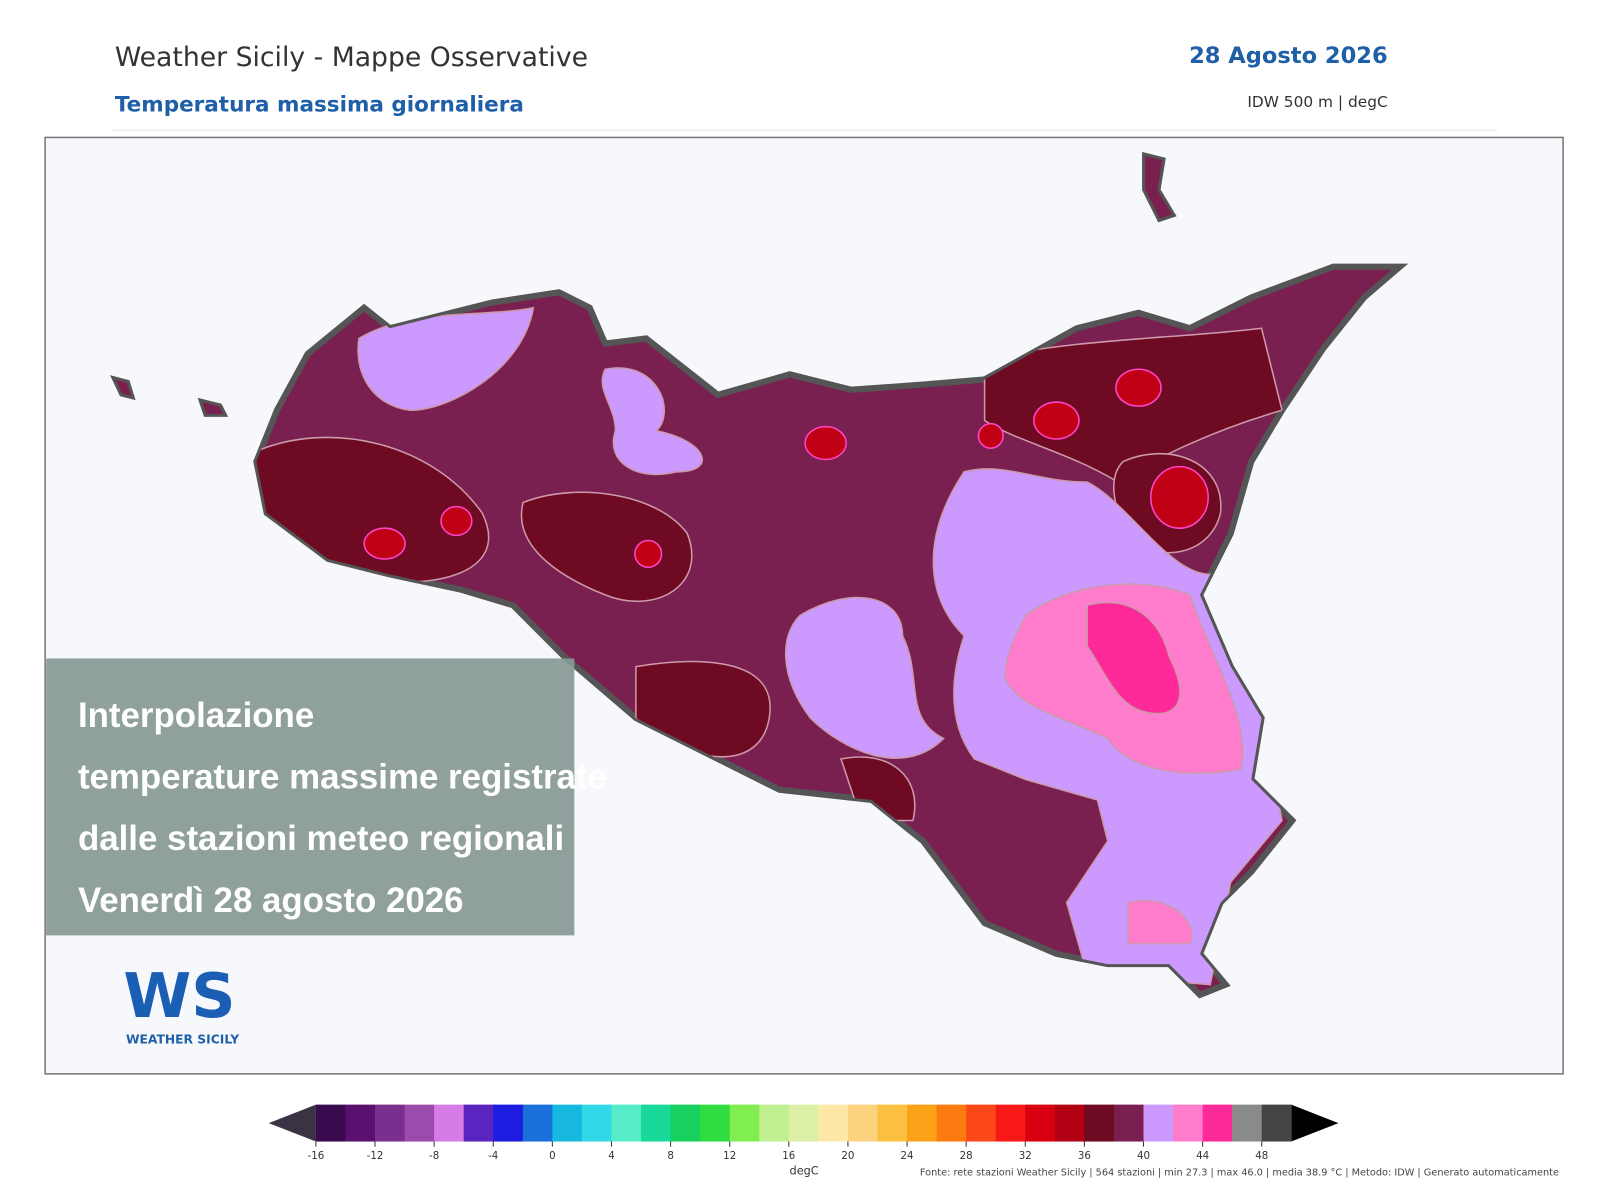 The width and height of the screenshot is (1600, 1200). What do you see at coordinates (1315, 1123) in the screenshot?
I see `colorbar-max-arrow` at bounding box center [1315, 1123].